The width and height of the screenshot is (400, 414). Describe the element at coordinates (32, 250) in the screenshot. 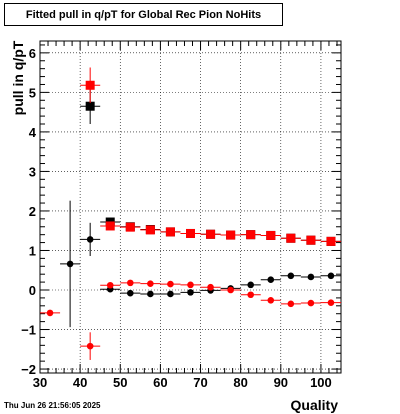

I see `y-tick-label: 1` at that location.